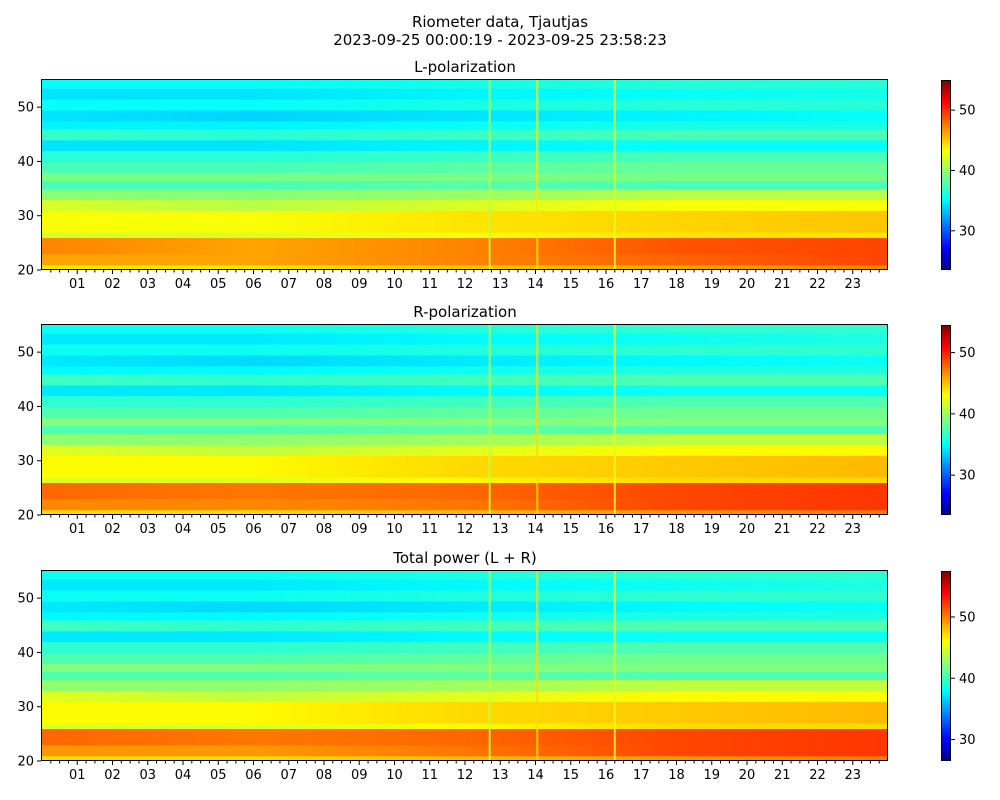 Image resolution: width=1000 pixels, height=800 pixels. I want to click on x-tick-label: 06, so click(253, 284).